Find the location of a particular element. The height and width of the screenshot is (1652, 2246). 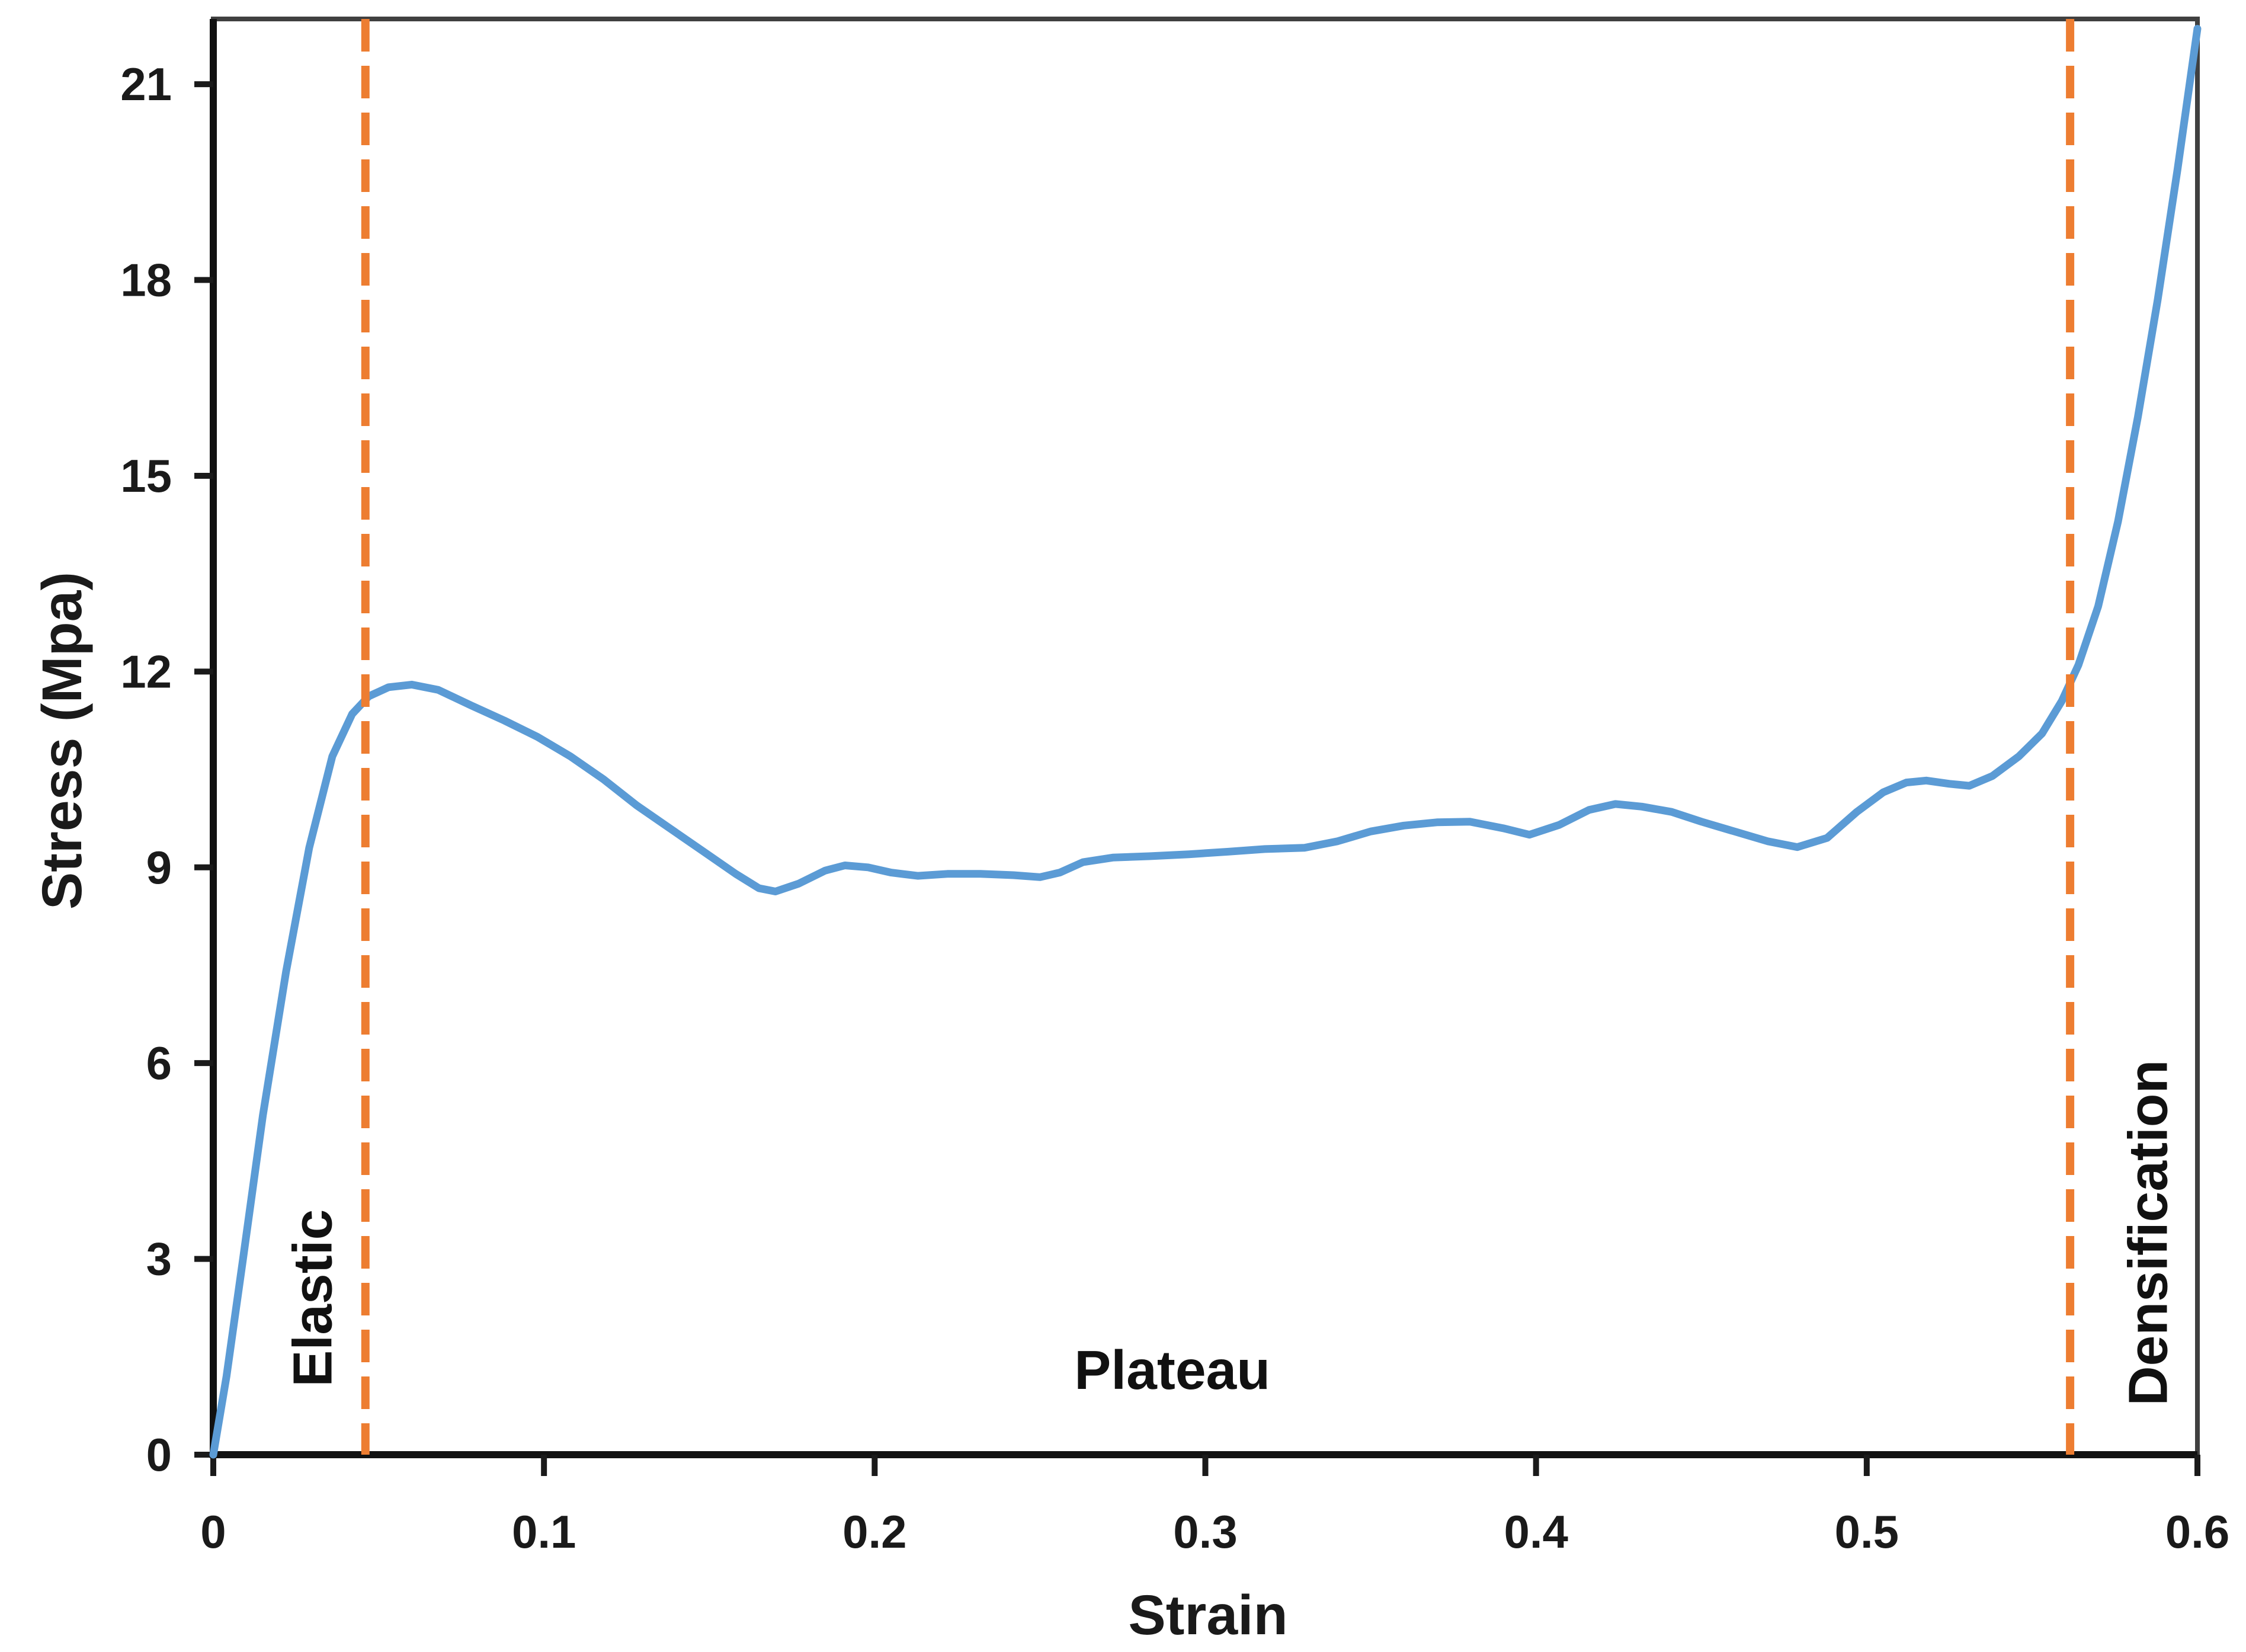

x-axis-ticks: 0 0.1 0.2 0.3 0.4 0.5 0.6 is located at coordinates (1214, 1506).